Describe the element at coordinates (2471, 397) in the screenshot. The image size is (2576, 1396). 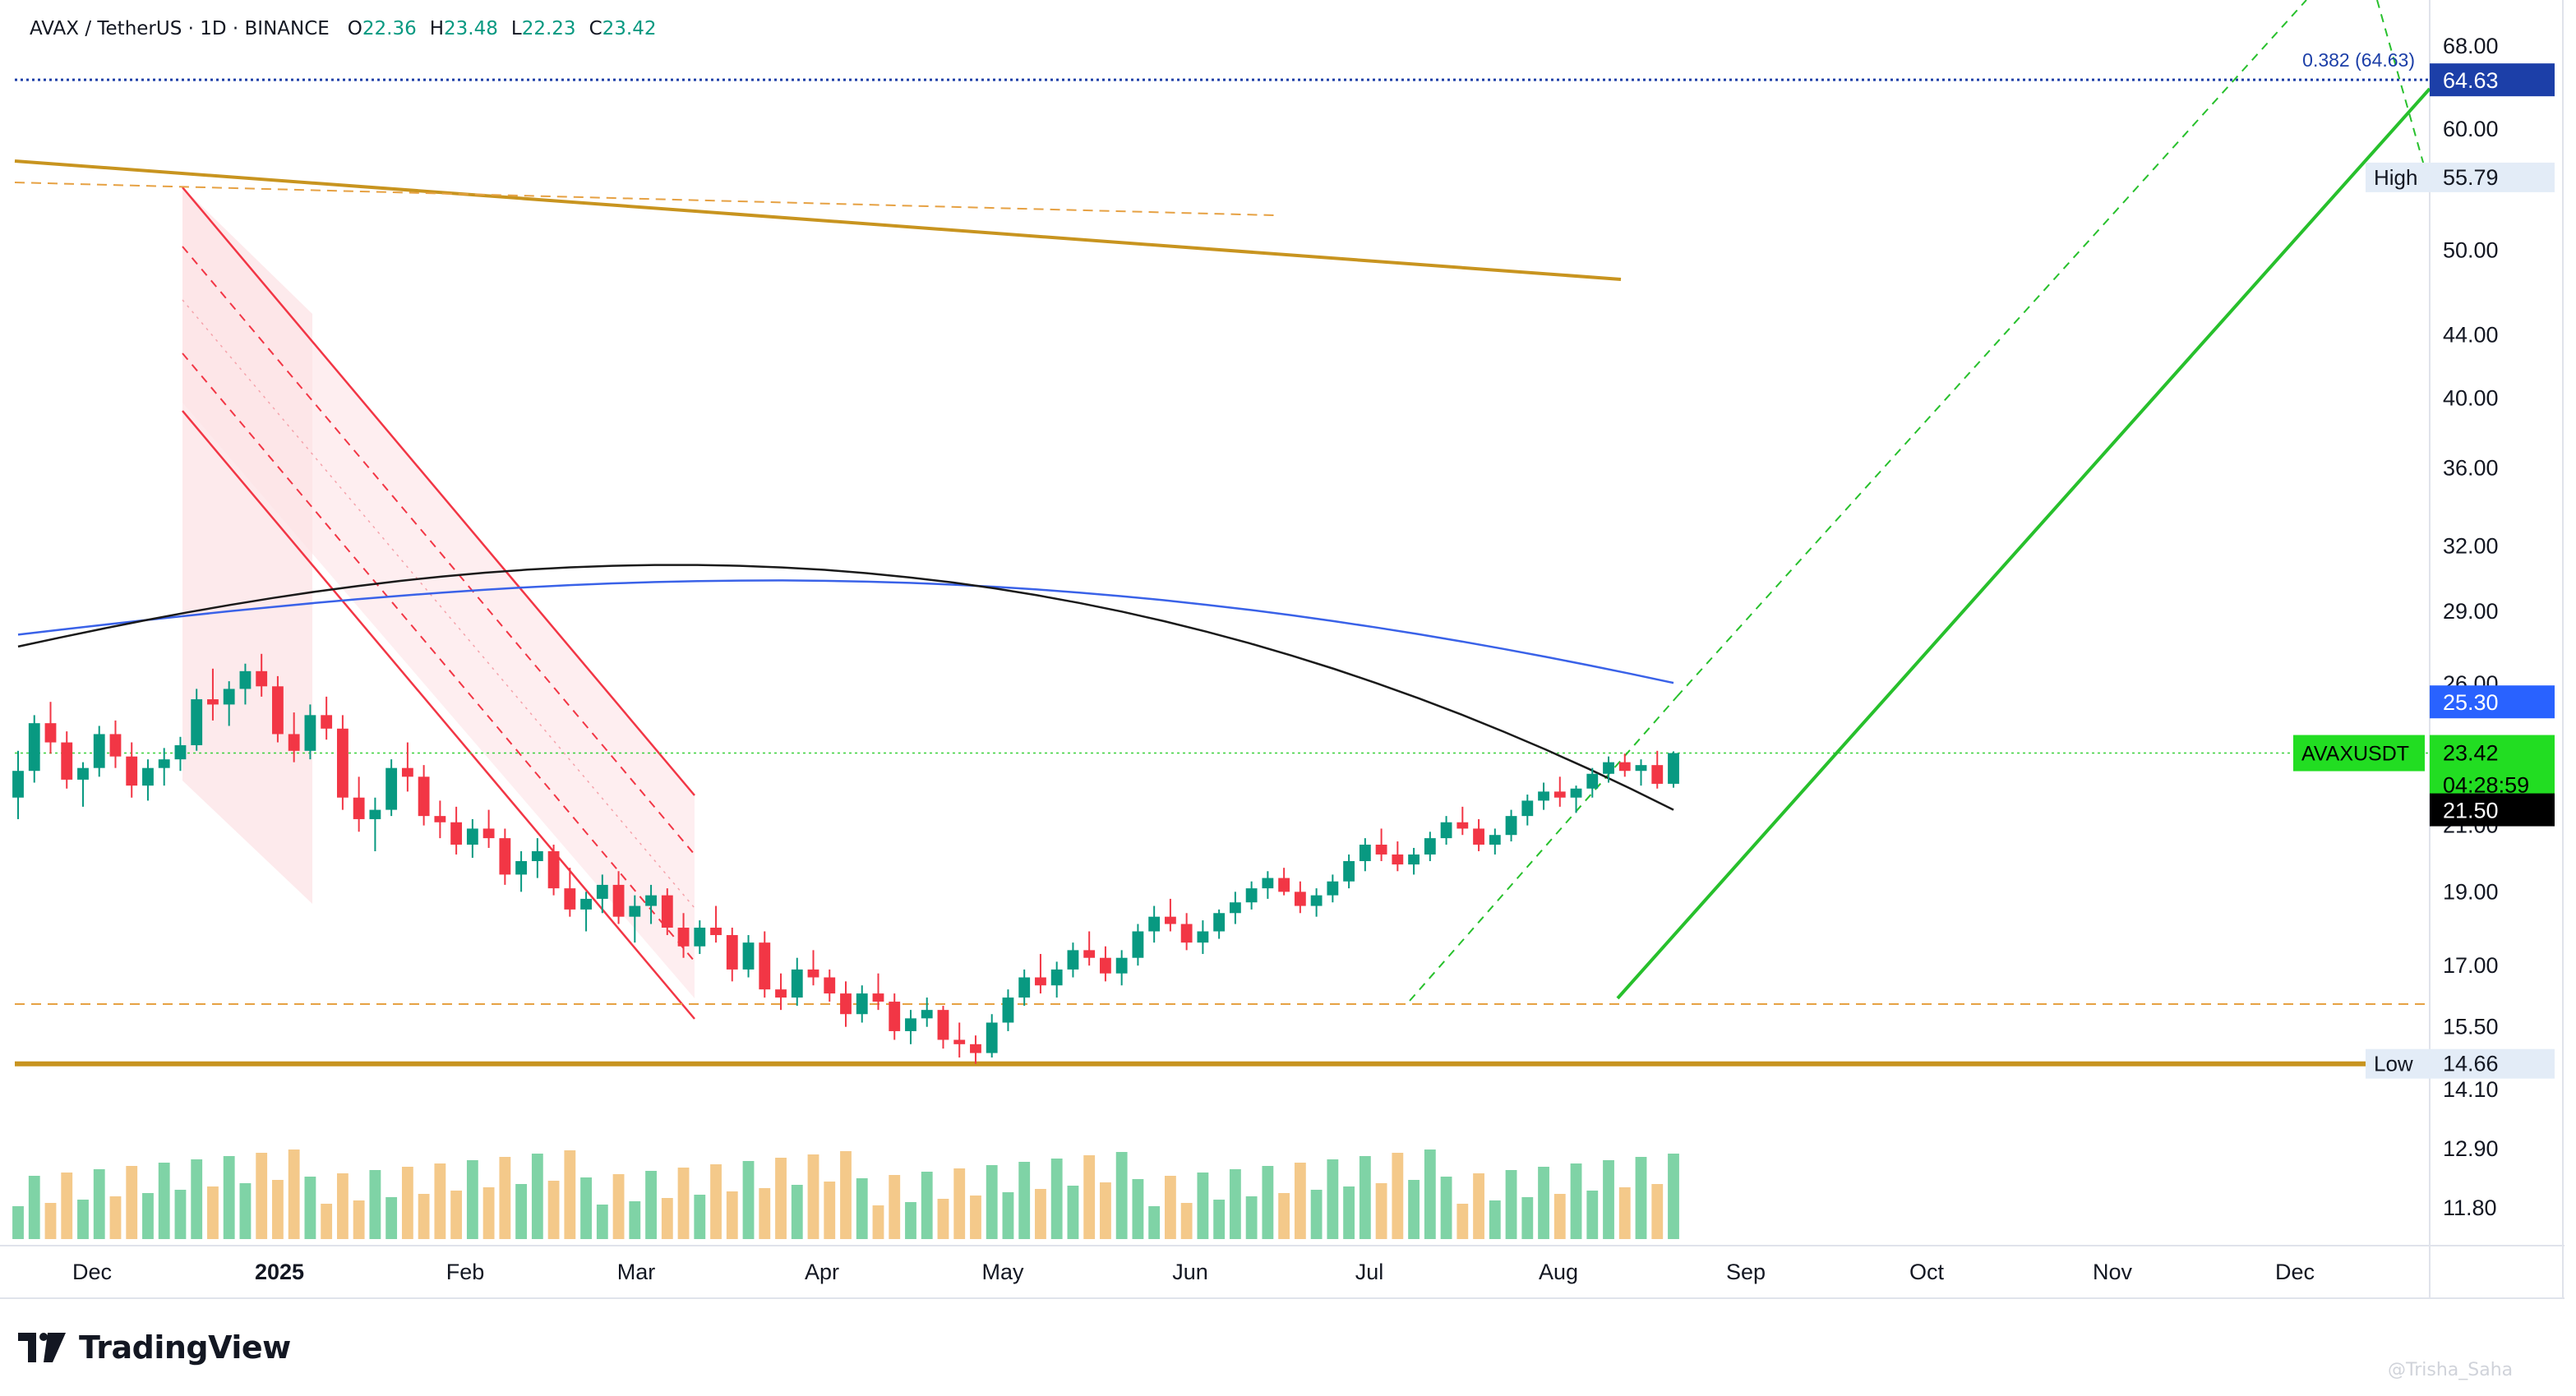
I see `price-tick-label: 40.00` at that location.